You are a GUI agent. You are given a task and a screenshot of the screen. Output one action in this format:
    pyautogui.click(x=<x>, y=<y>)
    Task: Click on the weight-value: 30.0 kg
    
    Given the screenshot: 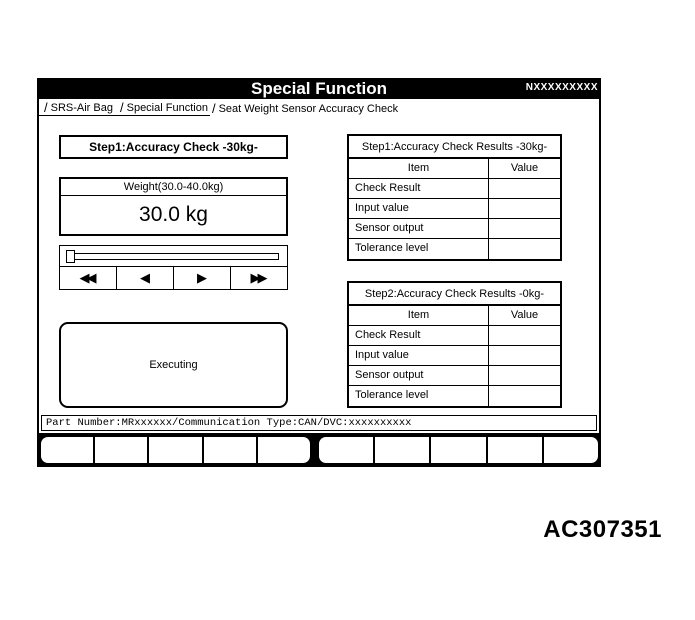 What is the action you would take?
    pyautogui.click(x=173, y=214)
    